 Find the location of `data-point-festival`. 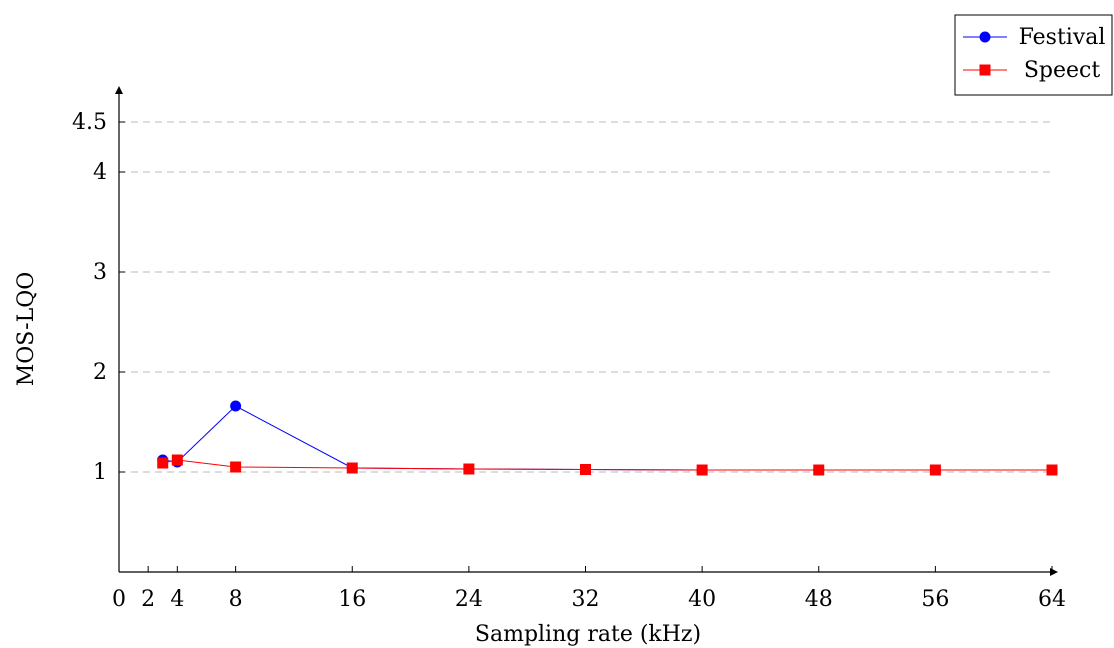

data-point-festival is located at coordinates (236, 406).